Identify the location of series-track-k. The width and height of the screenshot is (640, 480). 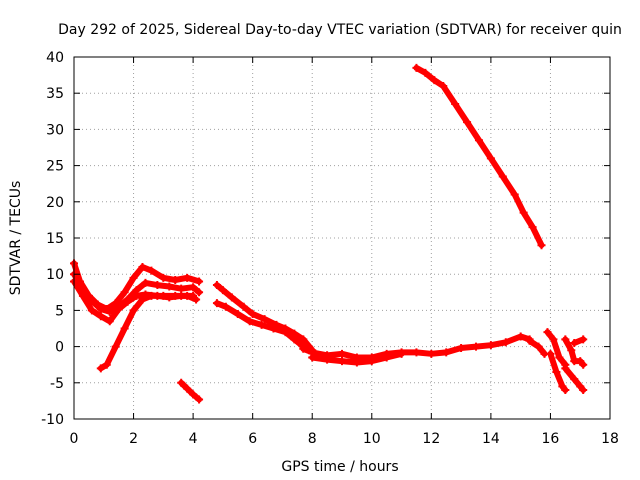
(537, 347).